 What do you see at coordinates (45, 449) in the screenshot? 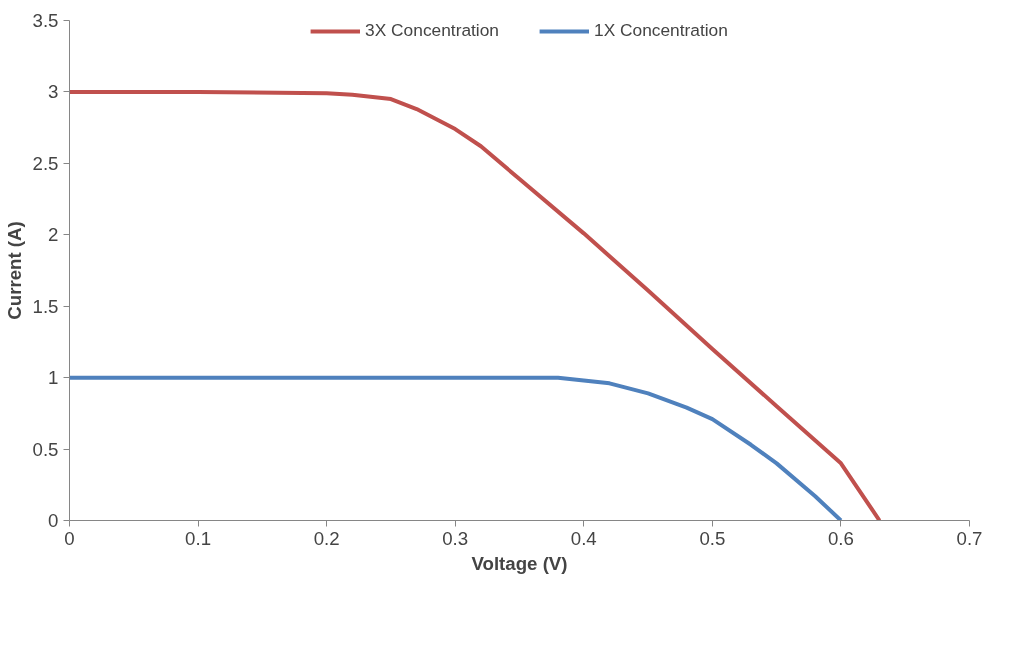
I see `y-tick-label: 0.5` at bounding box center [45, 449].